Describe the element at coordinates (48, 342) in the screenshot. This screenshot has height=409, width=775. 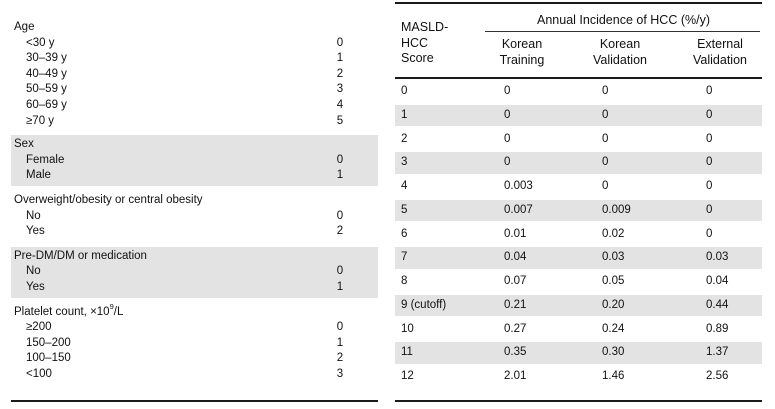
I see `component-label: 150–200` at that location.